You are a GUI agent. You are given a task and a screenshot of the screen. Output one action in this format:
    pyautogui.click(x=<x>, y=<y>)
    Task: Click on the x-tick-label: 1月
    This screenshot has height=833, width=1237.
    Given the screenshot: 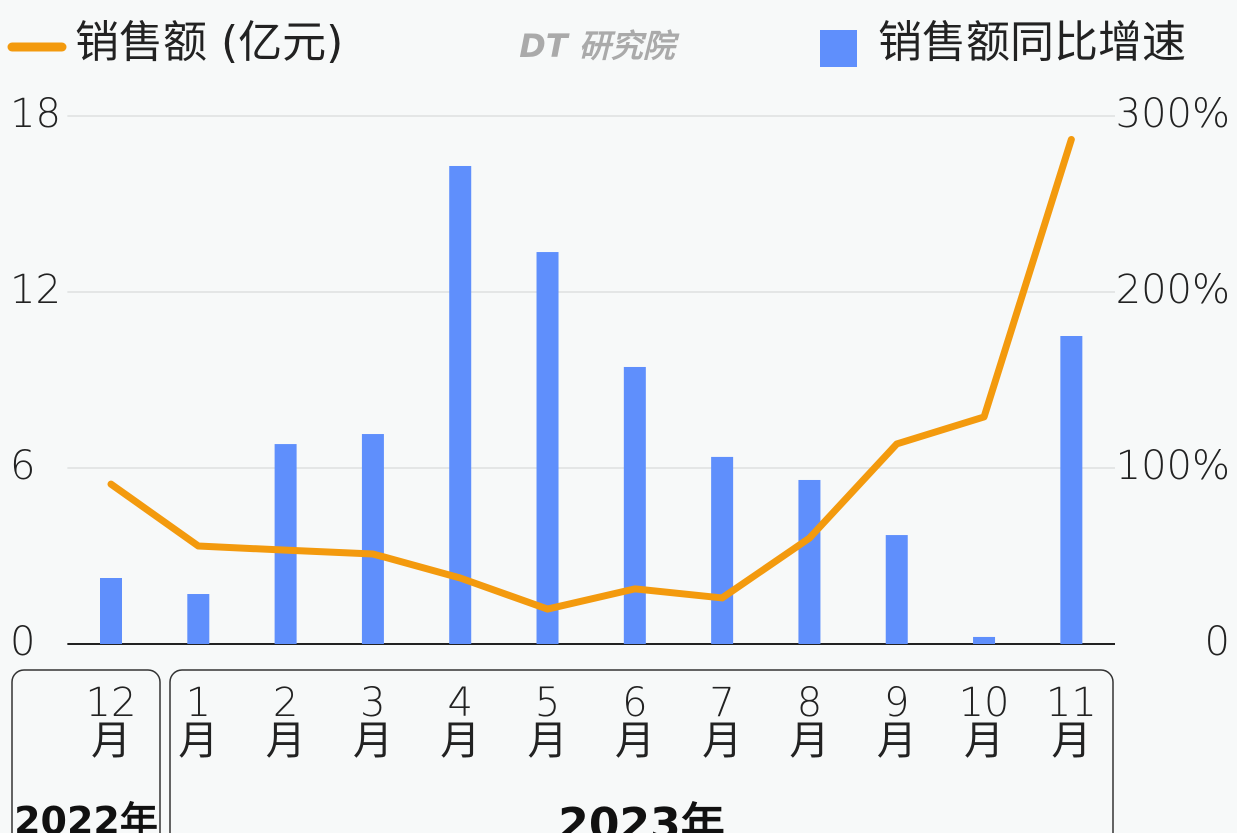 What is the action you would take?
    pyautogui.click(x=198, y=722)
    